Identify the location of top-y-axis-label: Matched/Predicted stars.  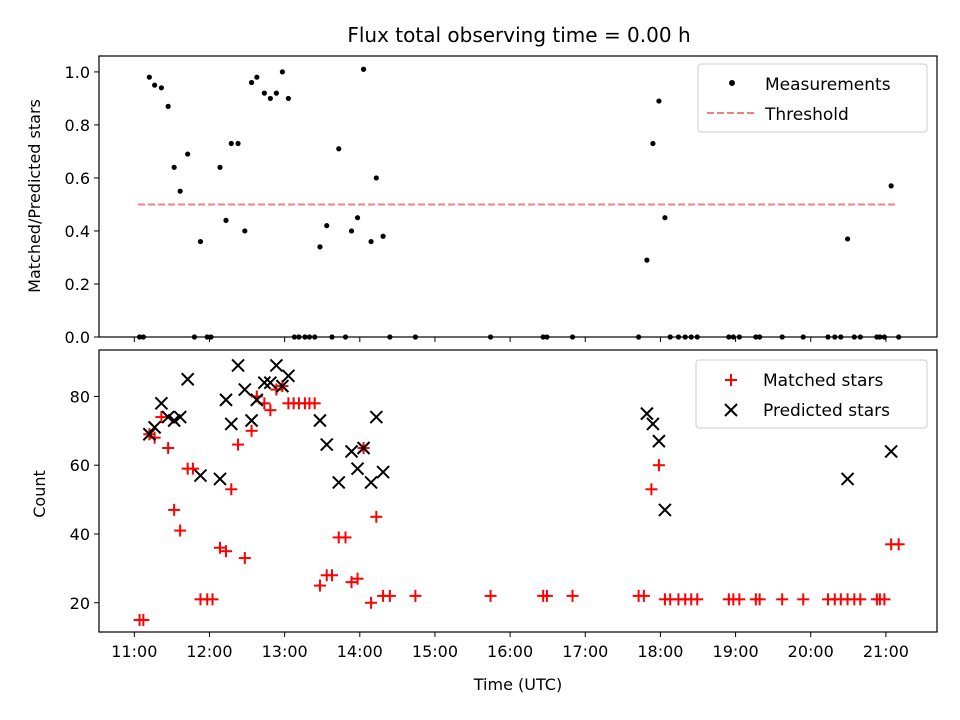
(34, 196).